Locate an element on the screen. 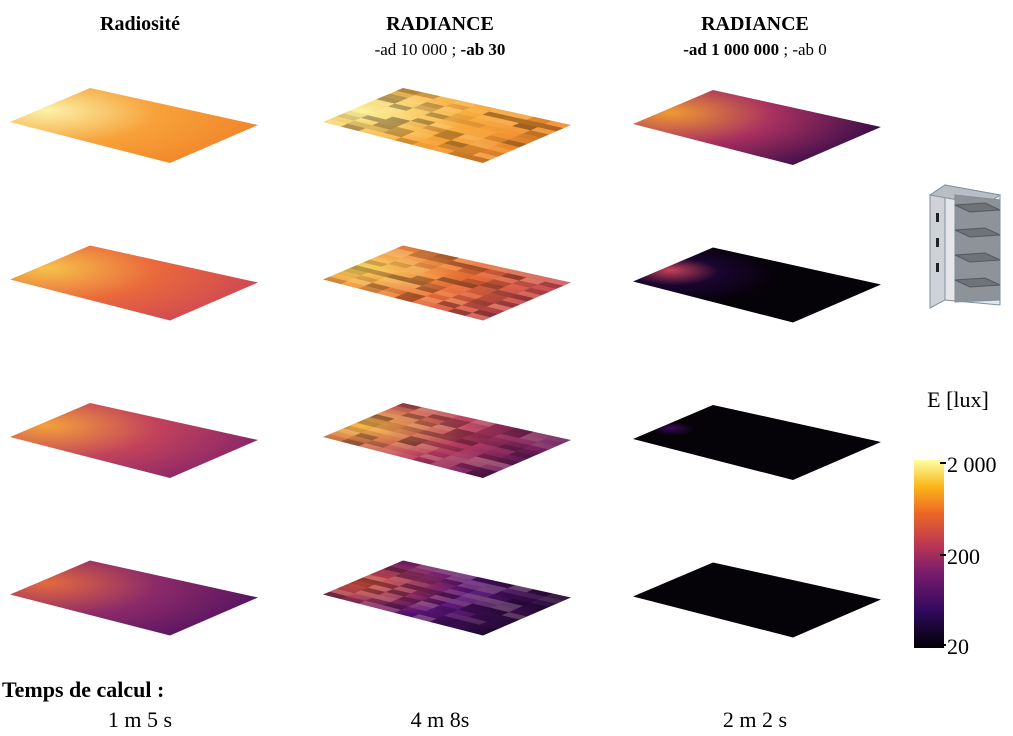 The height and width of the screenshot is (736, 1013). colorbar is located at coordinates (929, 554).